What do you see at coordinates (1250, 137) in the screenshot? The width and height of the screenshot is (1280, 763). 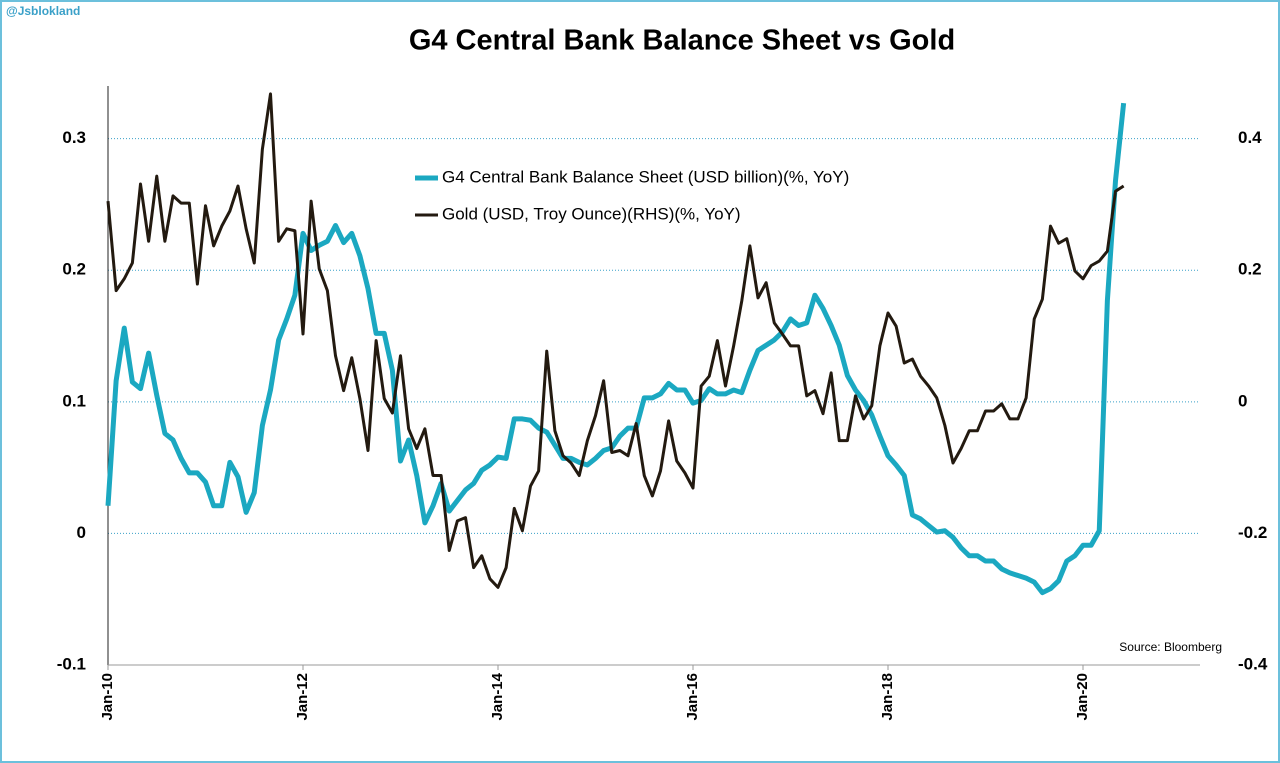 I see `y2-tick-label: 0.4` at bounding box center [1250, 137].